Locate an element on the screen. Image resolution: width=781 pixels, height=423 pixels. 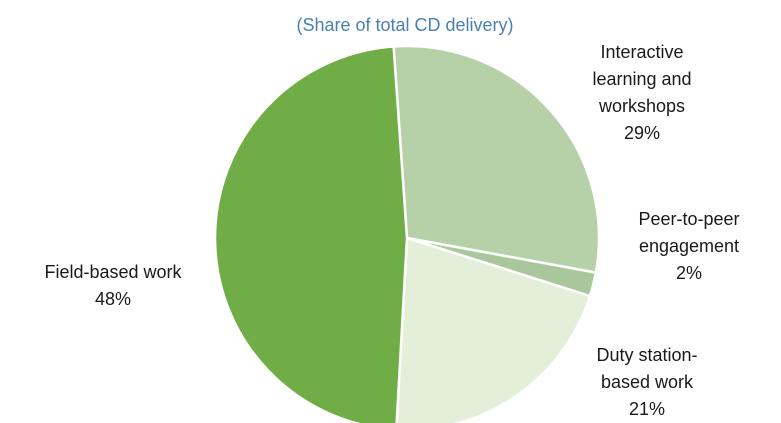
slice-label-interactive-learning-and-workshops: Interactive learning and workshops 29% is located at coordinates (641, 92).